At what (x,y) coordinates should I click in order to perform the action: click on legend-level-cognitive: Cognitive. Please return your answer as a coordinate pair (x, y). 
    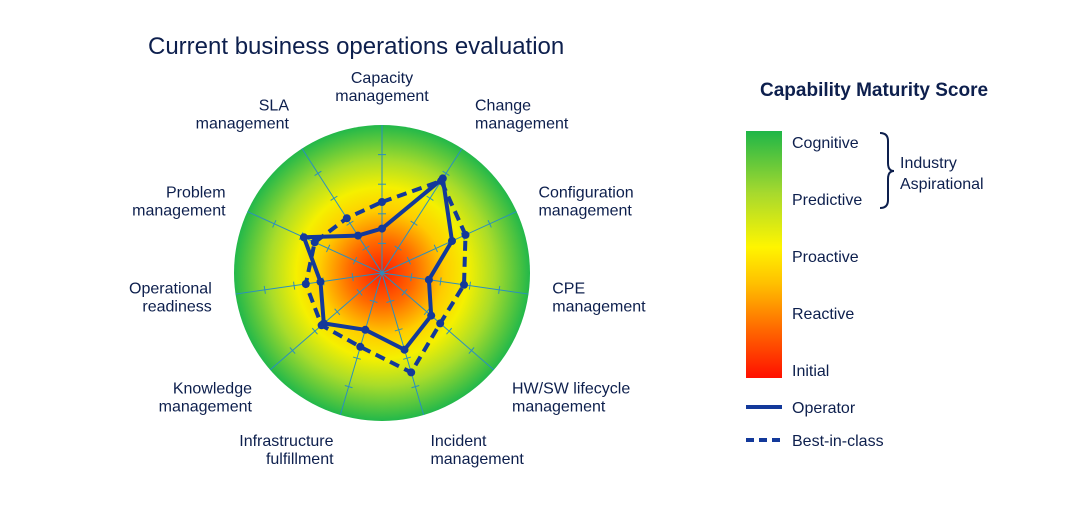
    Looking at the image, I should click on (825, 143).